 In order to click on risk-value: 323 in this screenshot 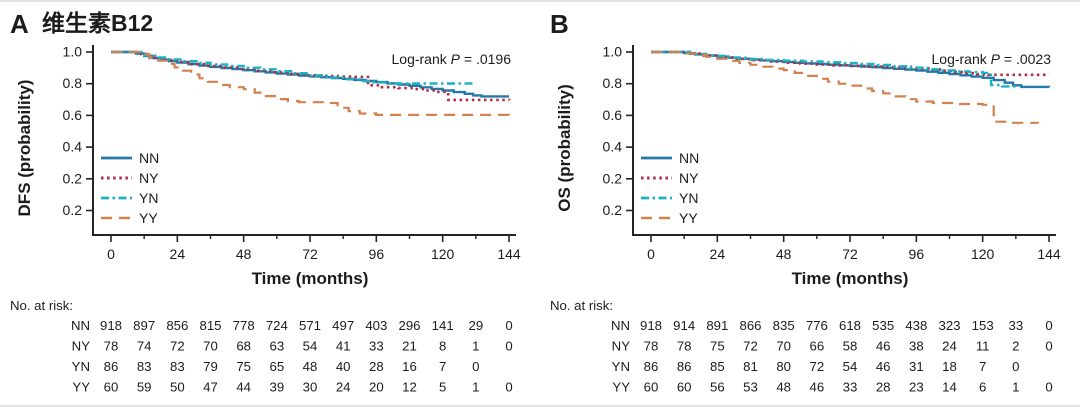, I will do `click(949, 325)`.